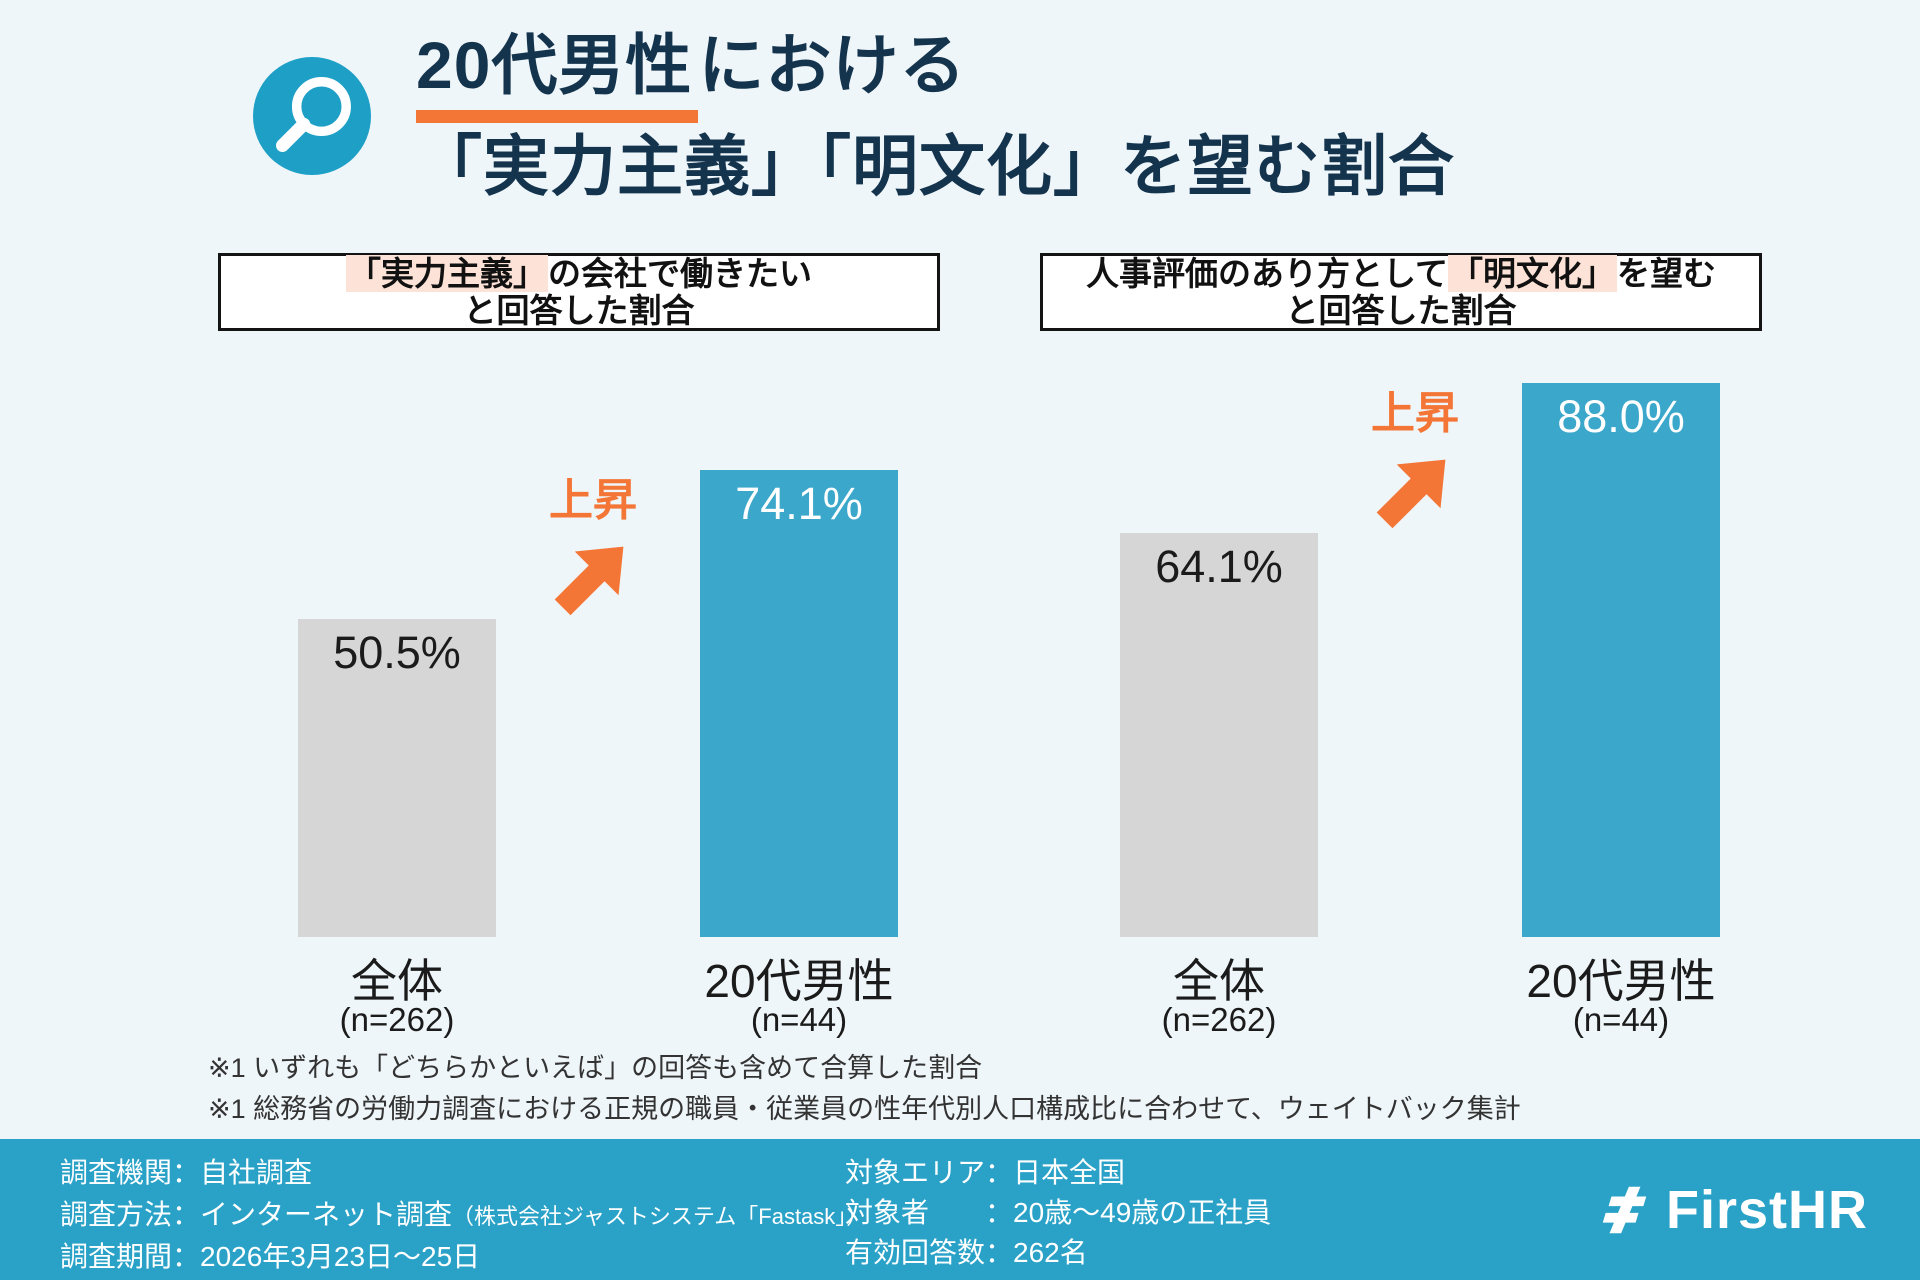  I want to click on page-title-line1-rest: における, so click(832, 65).